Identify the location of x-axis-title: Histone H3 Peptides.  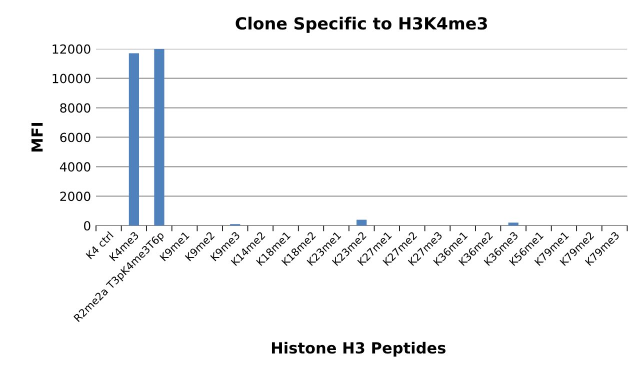
(359, 349).